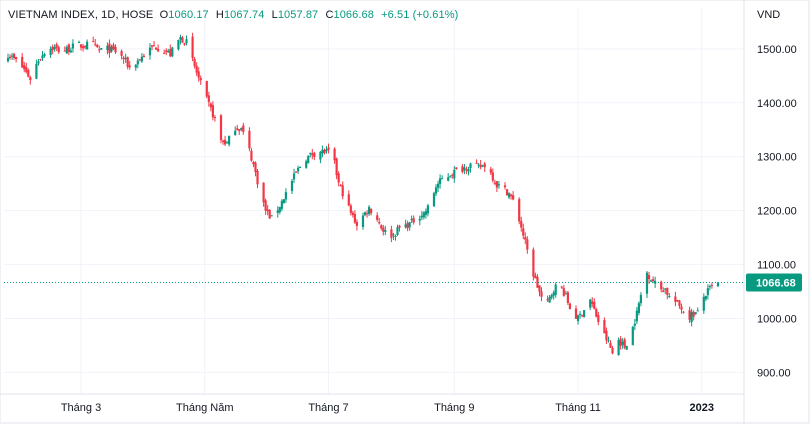 The width and height of the screenshot is (810, 424). Describe the element at coordinates (244, 15) in the screenshot. I see `high-value: 1067.74` at that location.